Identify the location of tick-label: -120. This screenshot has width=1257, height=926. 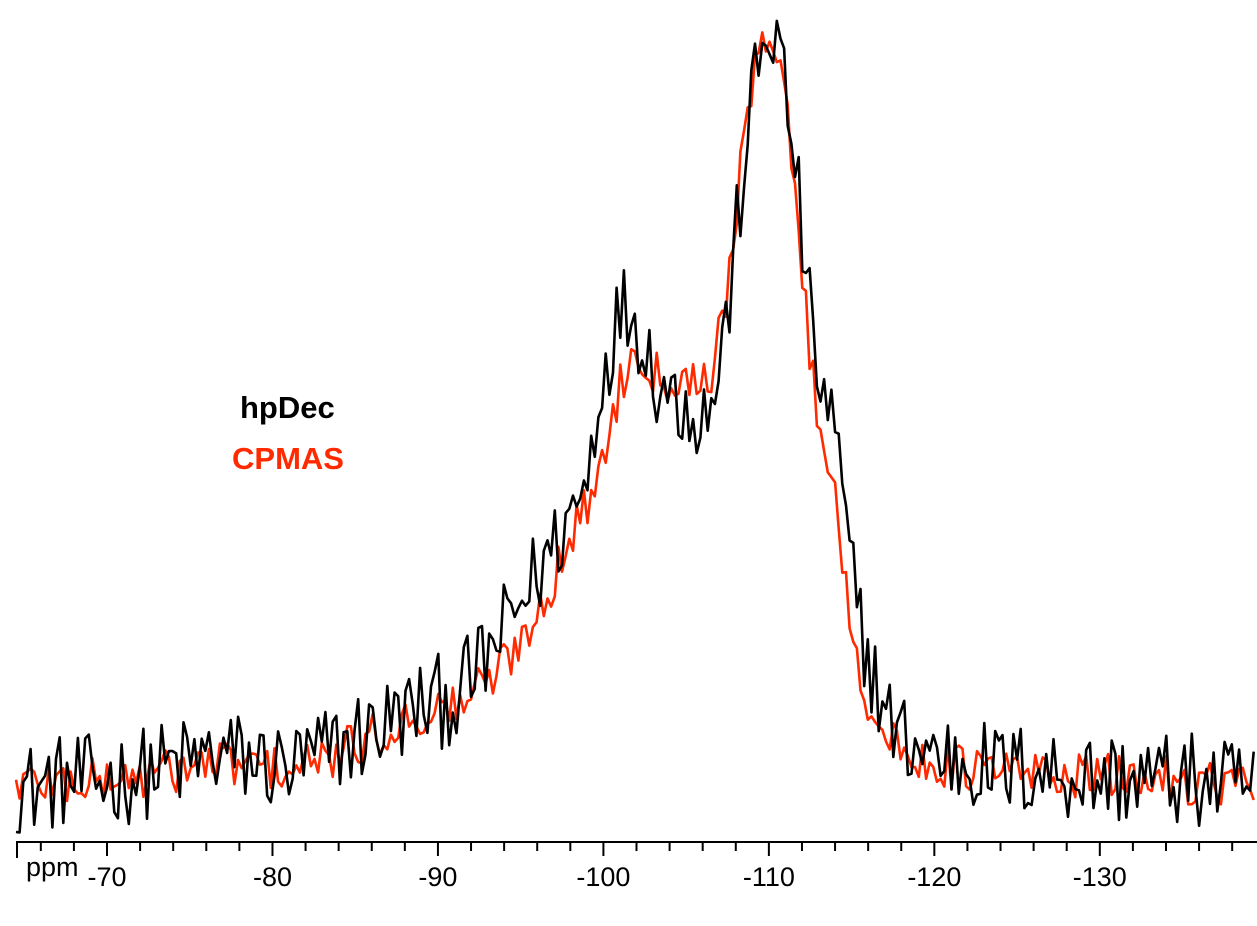
(934, 877).